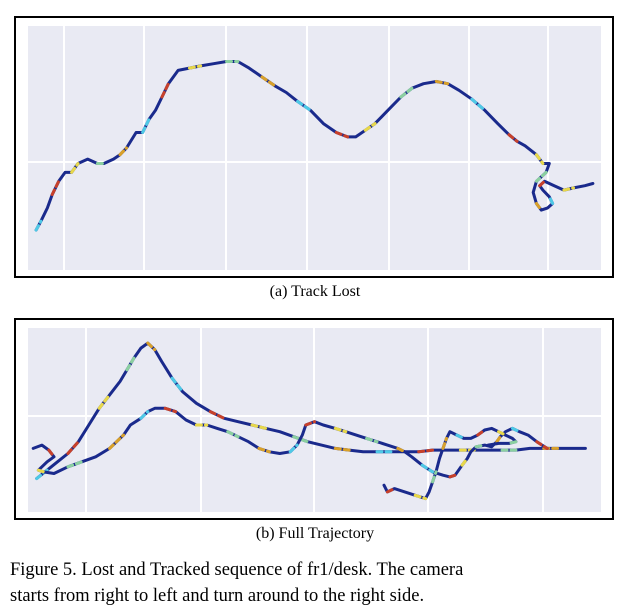  Describe the element at coordinates (315, 291) in the screenshot. I see `subfigure-caption-a: (a) Track Lost` at that location.